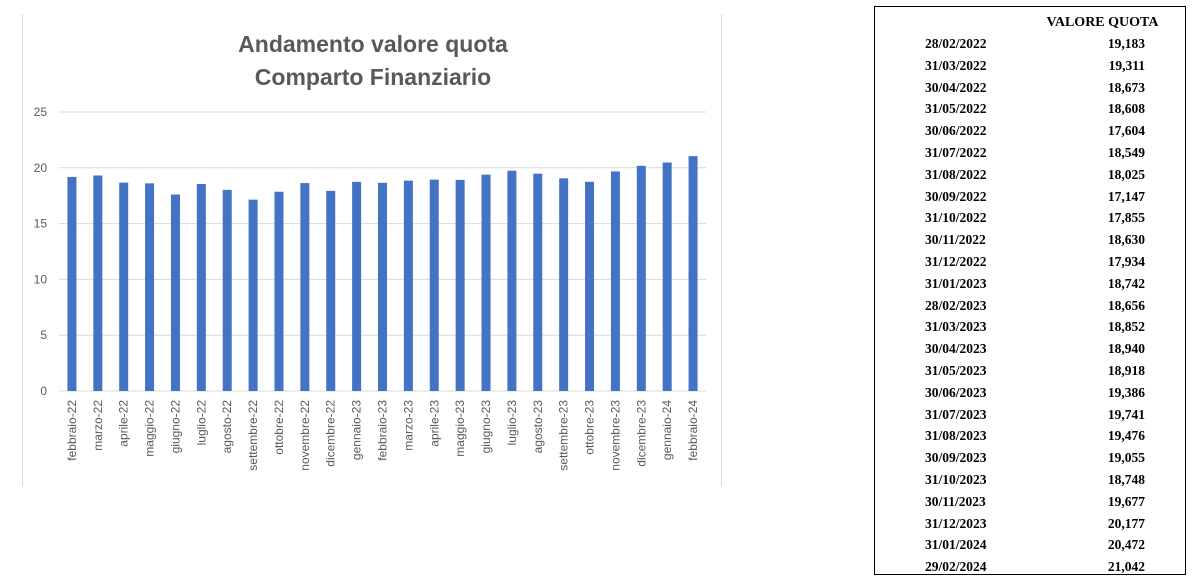 The width and height of the screenshot is (1200, 582). What do you see at coordinates (1126, 196) in the screenshot?
I see `row-value: 17,147` at bounding box center [1126, 196].